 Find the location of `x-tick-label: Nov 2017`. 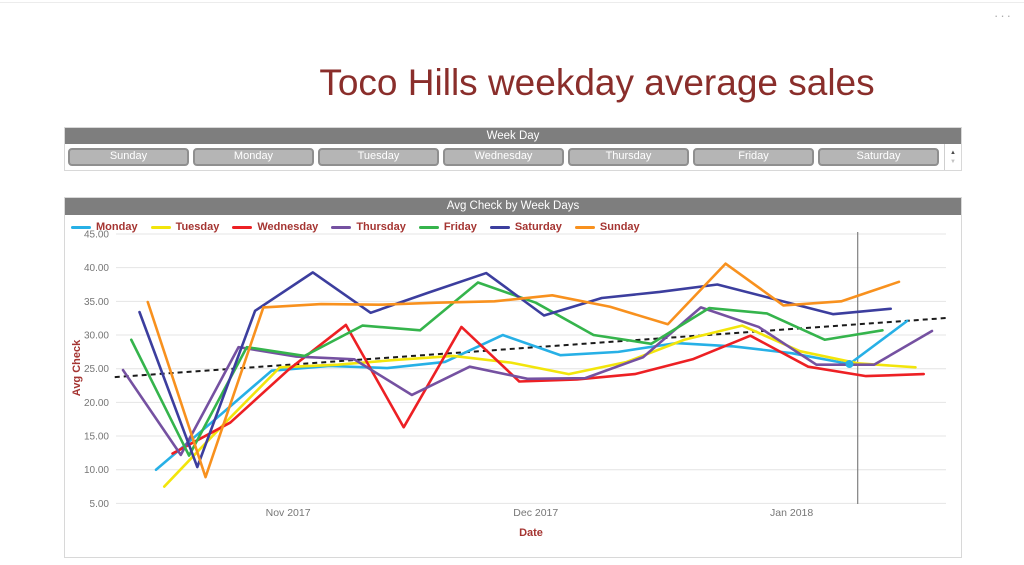

x-tick-label: Nov 2017 is located at coordinates (288, 513).